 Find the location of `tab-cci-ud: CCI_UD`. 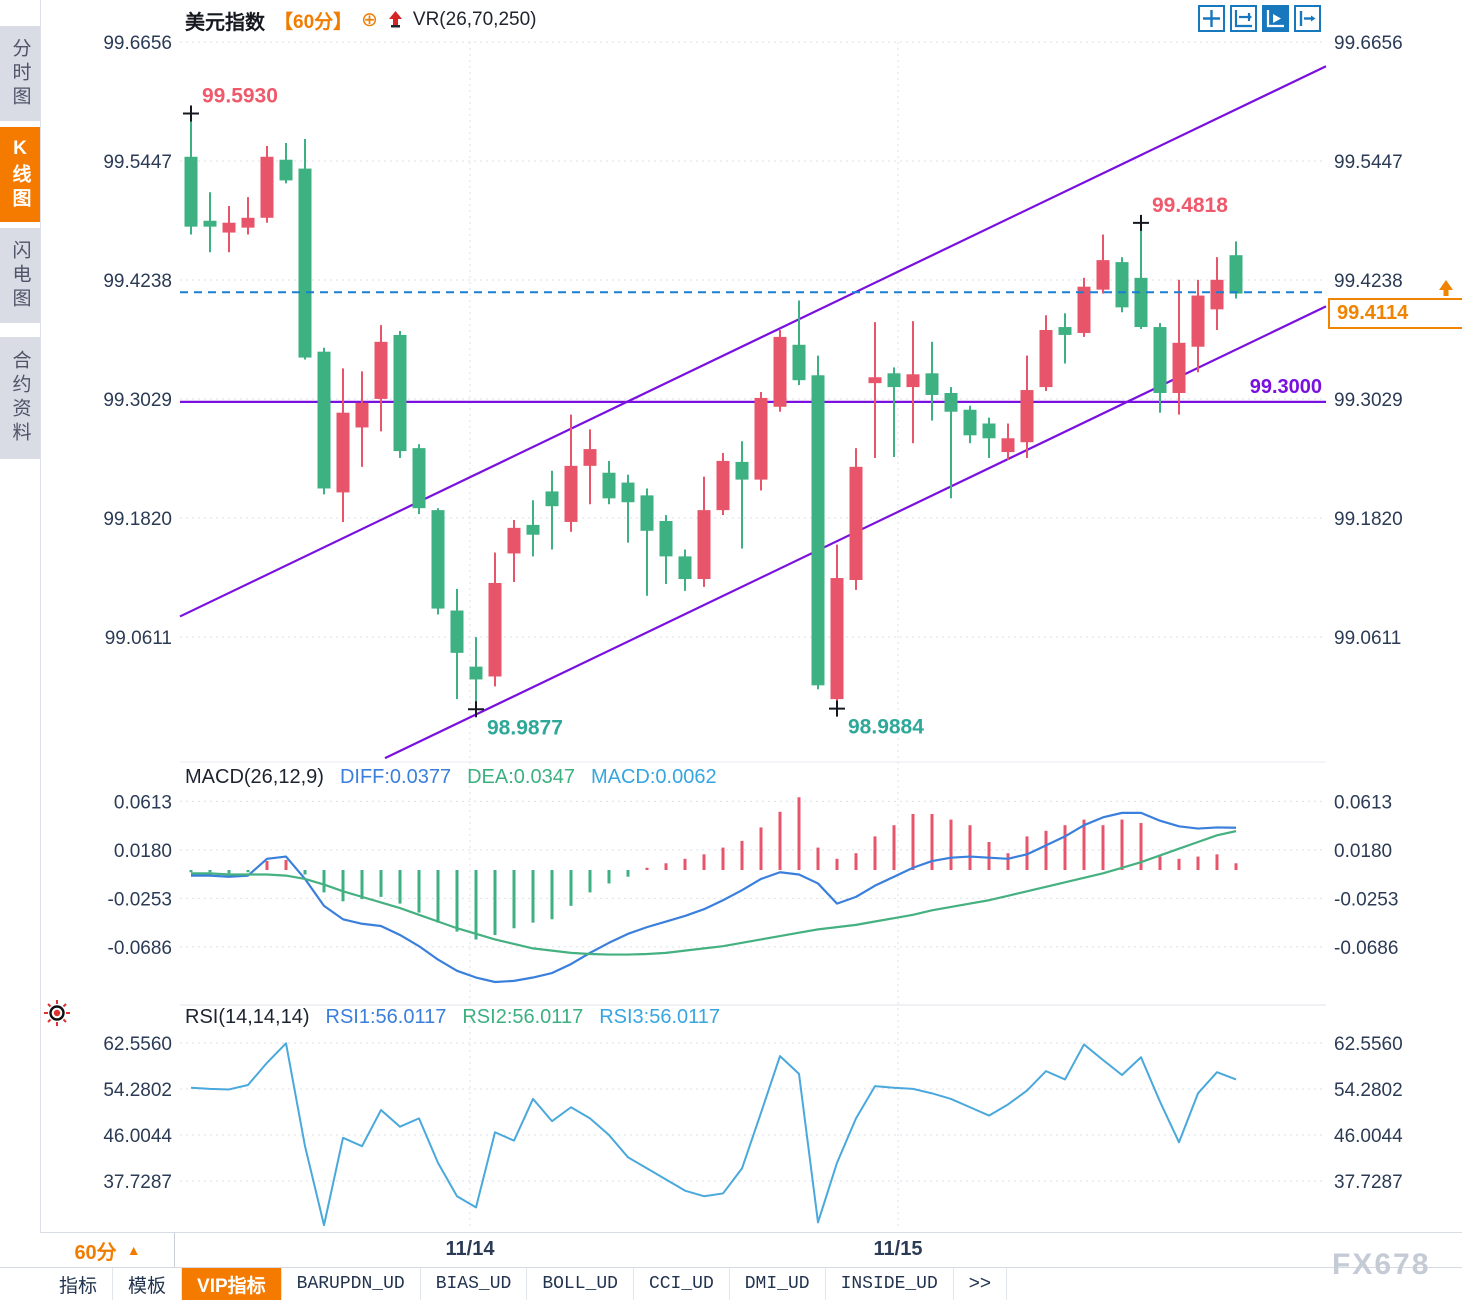

tab-cci-ud: CCI_UD is located at coordinates (682, 1284).